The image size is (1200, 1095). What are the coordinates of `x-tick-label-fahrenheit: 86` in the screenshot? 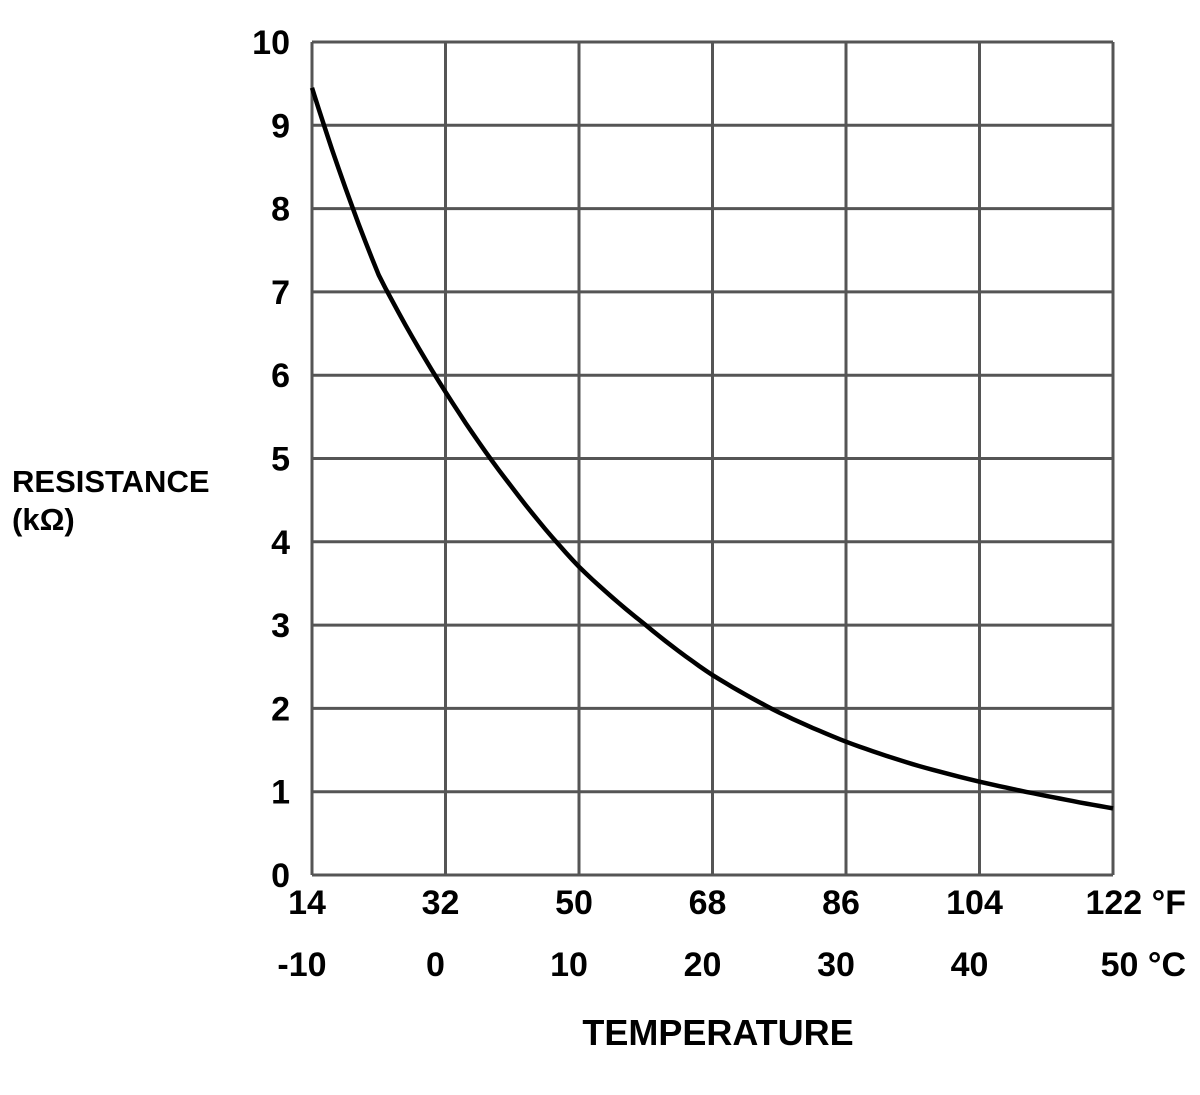 It's located at (841, 903).